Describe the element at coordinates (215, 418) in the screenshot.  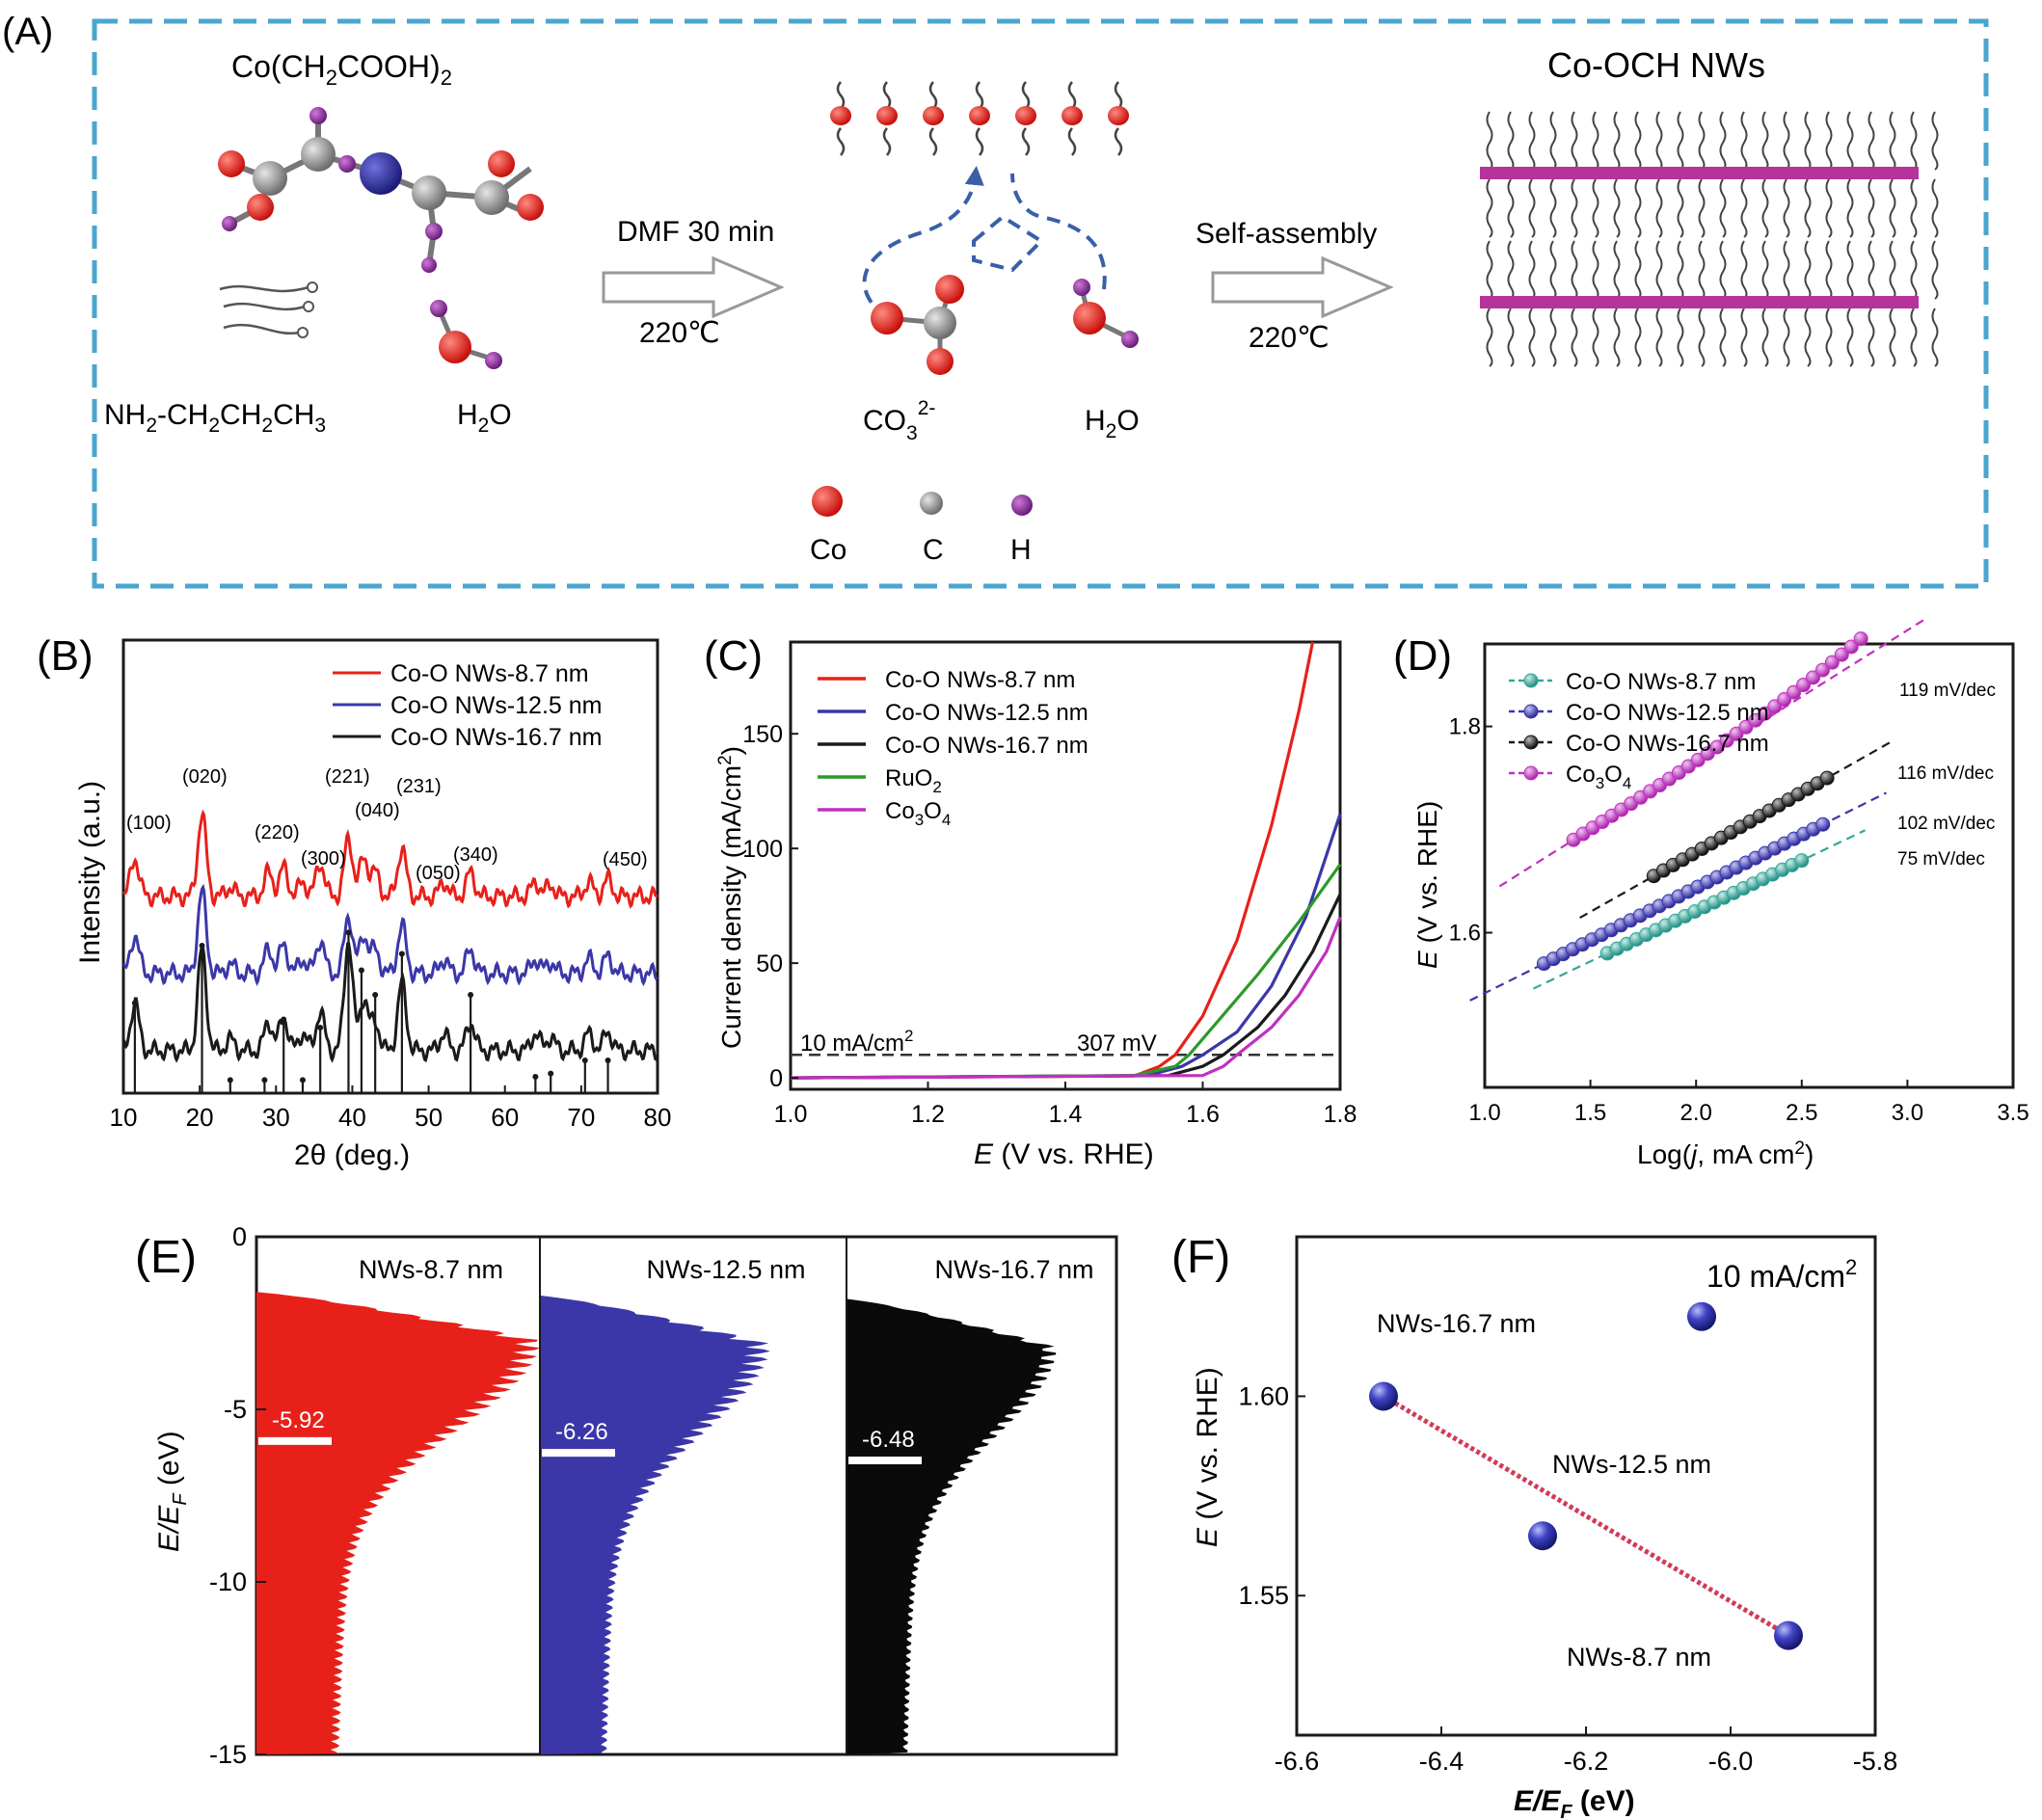
I see `amine-label: NH2-CH2CH2CH3` at that location.